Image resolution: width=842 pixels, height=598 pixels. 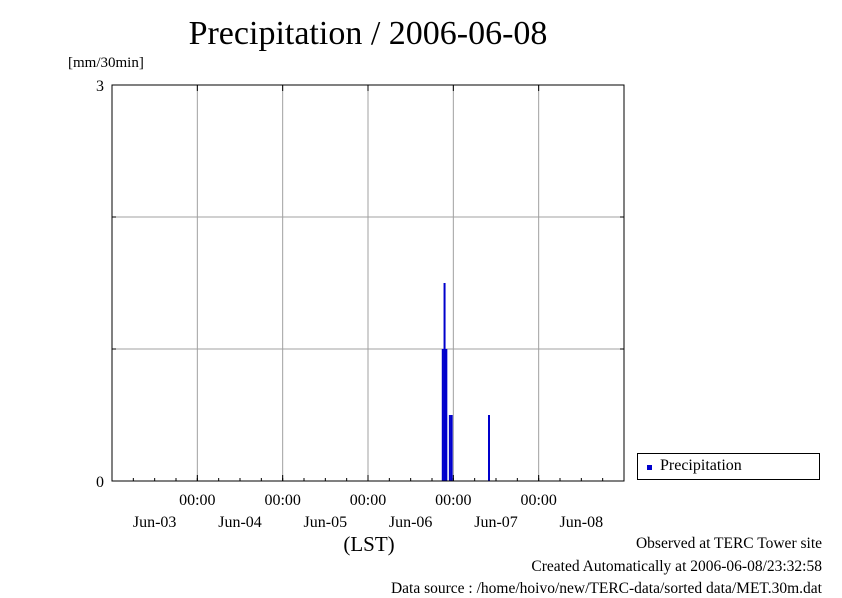 What do you see at coordinates (100, 482) in the screenshot?
I see `y-tick-label: 0` at bounding box center [100, 482].